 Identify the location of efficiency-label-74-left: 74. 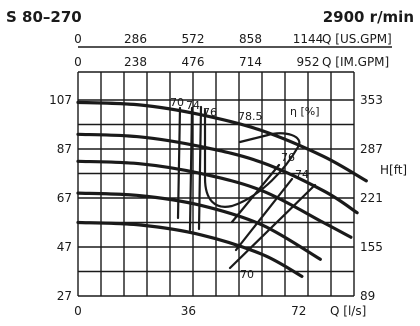
(193, 105).